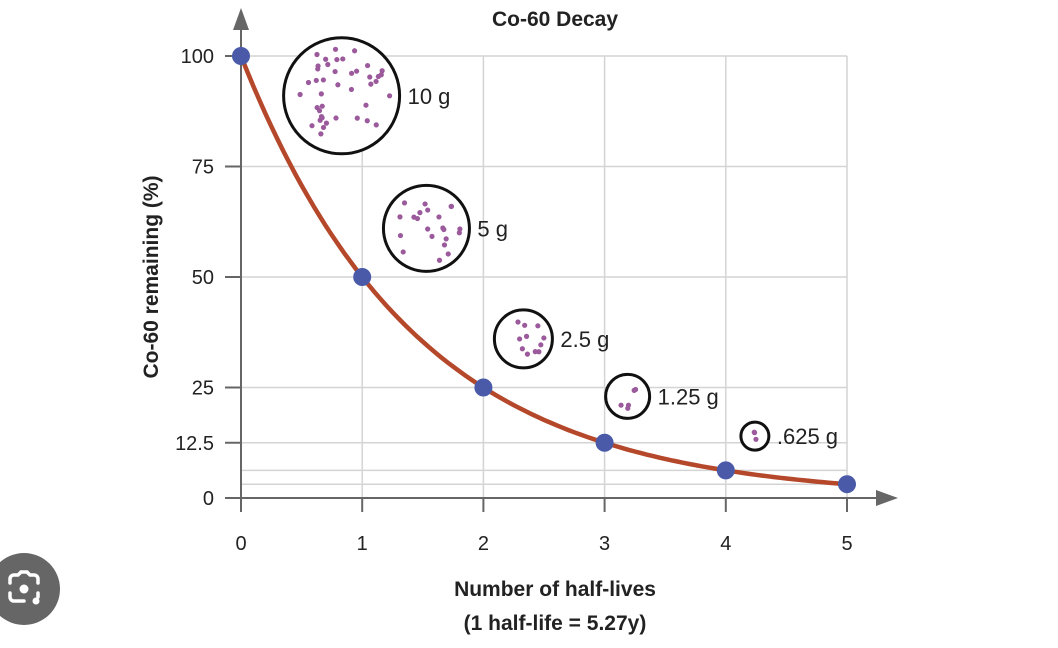 Image resolution: width=1058 pixels, height=648 pixels. What do you see at coordinates (194, 444) in the screenshot?
I see `y-tick-label: 12.5` at bounding box center [194, 444].